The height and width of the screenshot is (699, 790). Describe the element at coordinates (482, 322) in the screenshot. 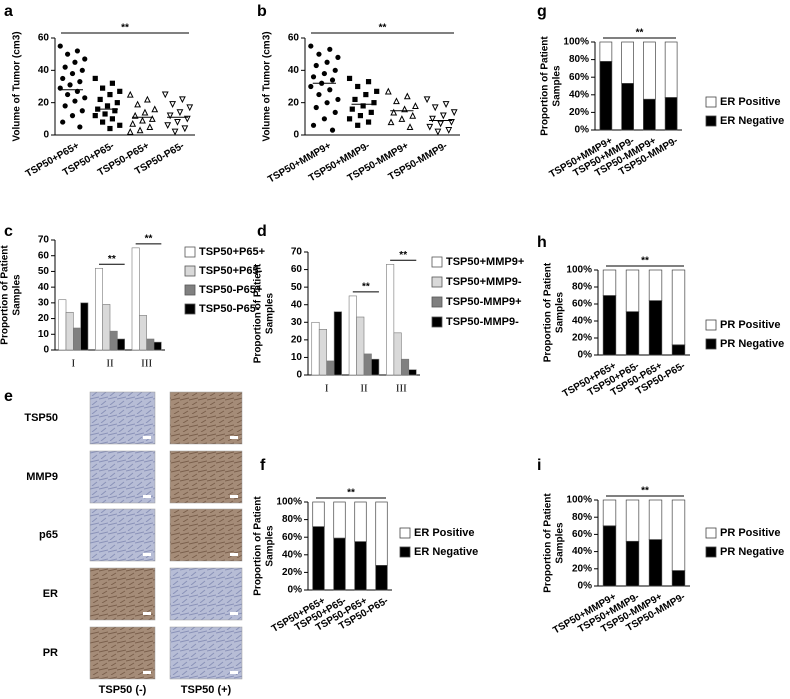

I see `legend-label: TSP50-MMP9-` at that location.